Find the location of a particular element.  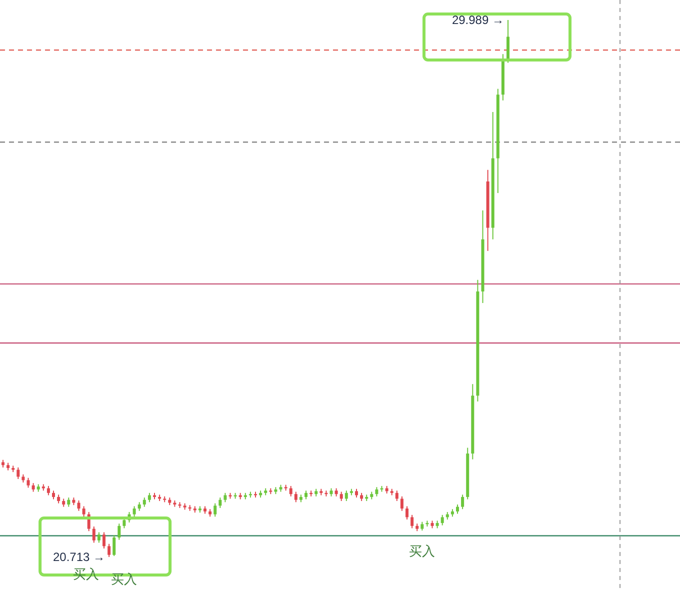

text: 买入 is located at coordinates (124, 580).